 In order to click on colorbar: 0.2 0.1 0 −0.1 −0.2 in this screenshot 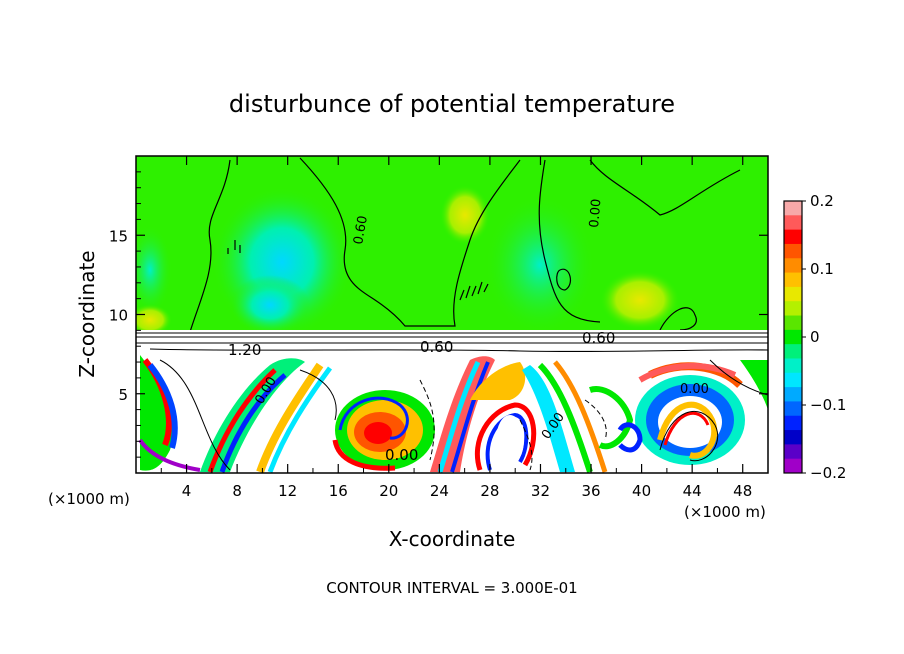, I will do `click(814, 337)`.